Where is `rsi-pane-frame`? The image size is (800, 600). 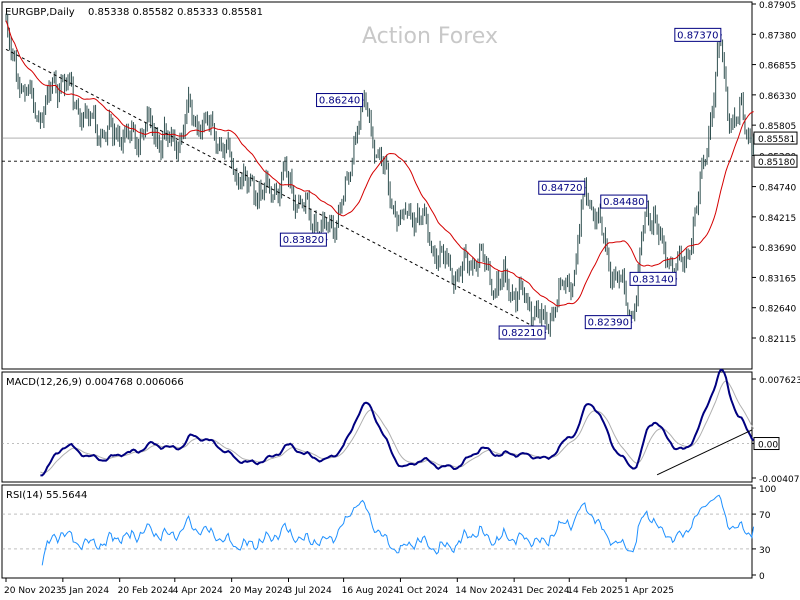
rsi-pane-frame is located at coordinates (377, 531).